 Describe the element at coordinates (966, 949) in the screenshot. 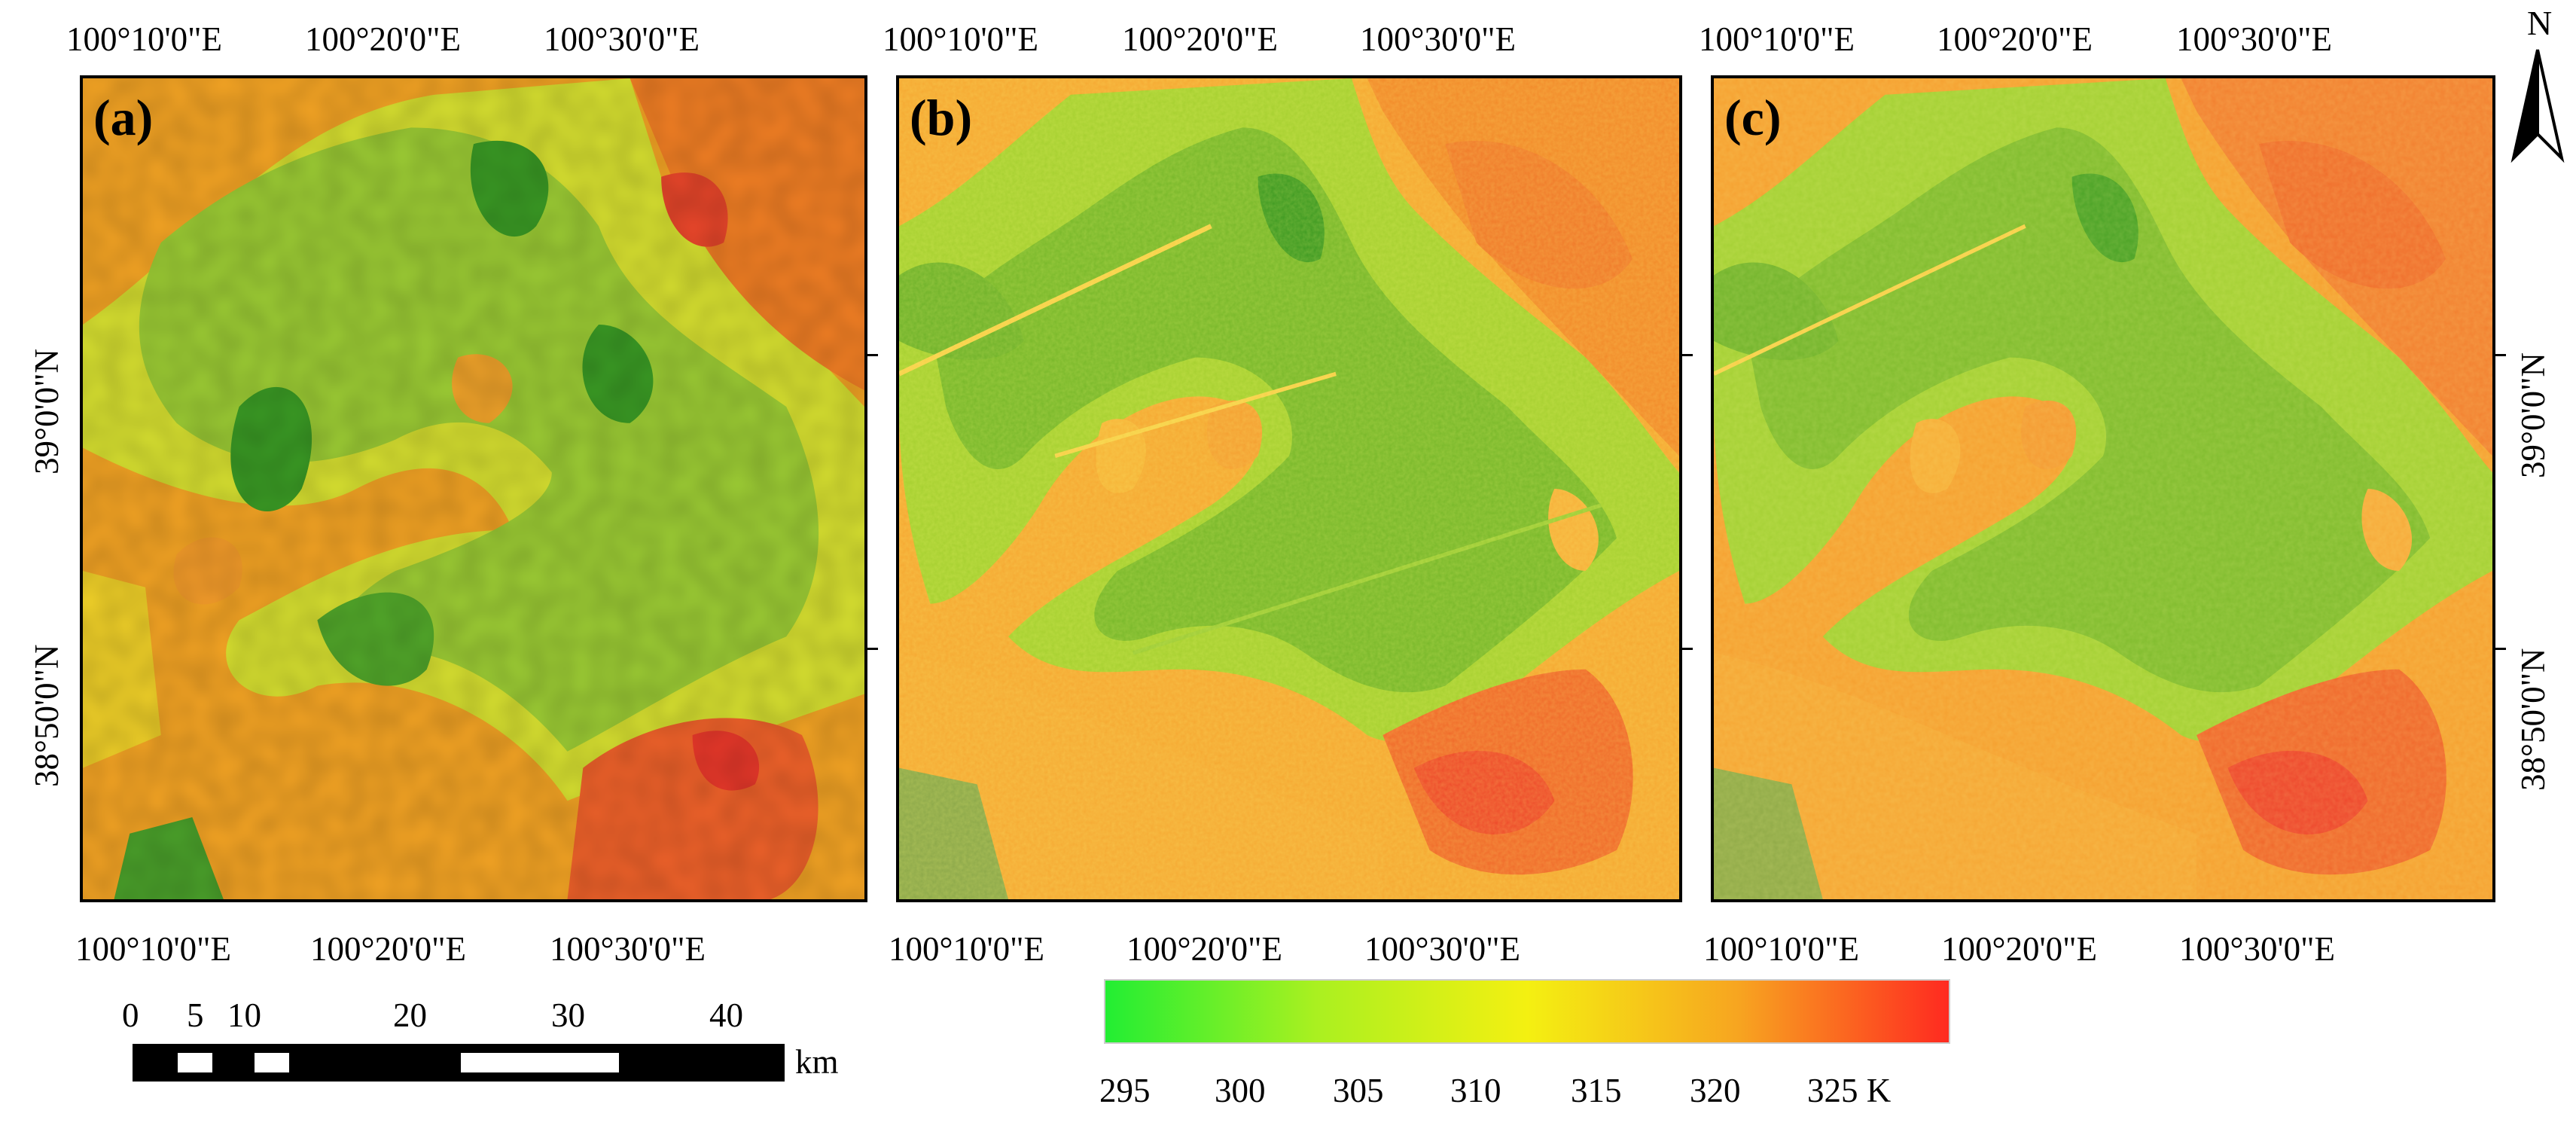

I see `bottom-lon-label-b1: 100°10'0"E` at that location.